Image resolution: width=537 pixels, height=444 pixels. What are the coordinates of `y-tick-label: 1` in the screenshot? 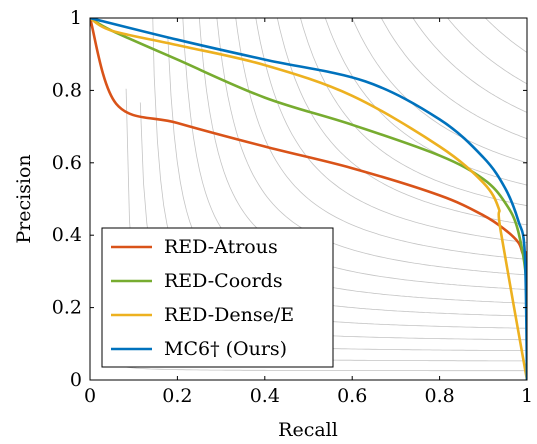 It's located at (76, 18).